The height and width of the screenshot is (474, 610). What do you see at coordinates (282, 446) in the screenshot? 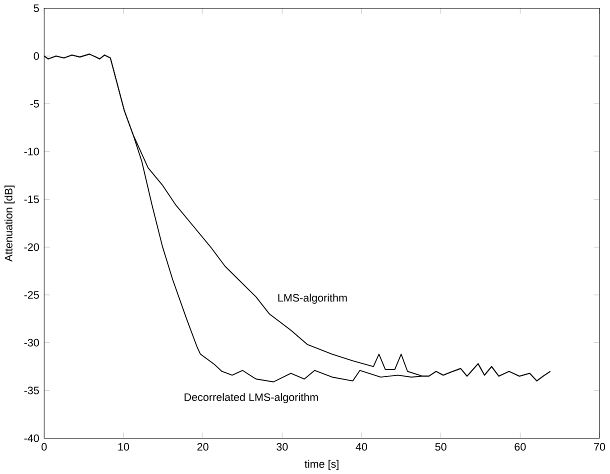
I see `x-tick-label: 30` at bounding box center [282, 446].